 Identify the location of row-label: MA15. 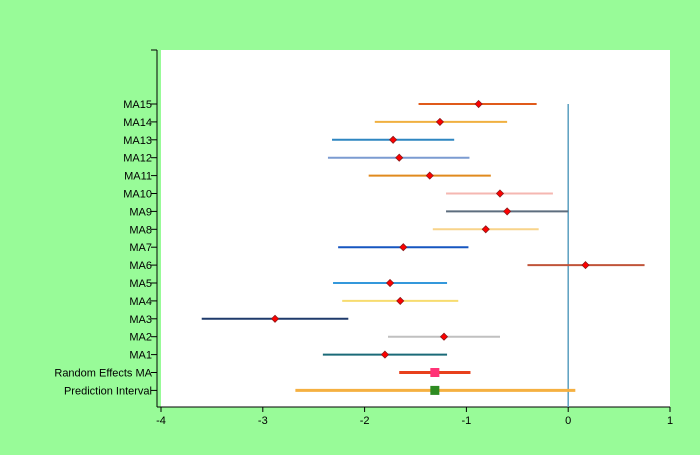
(137, 105).